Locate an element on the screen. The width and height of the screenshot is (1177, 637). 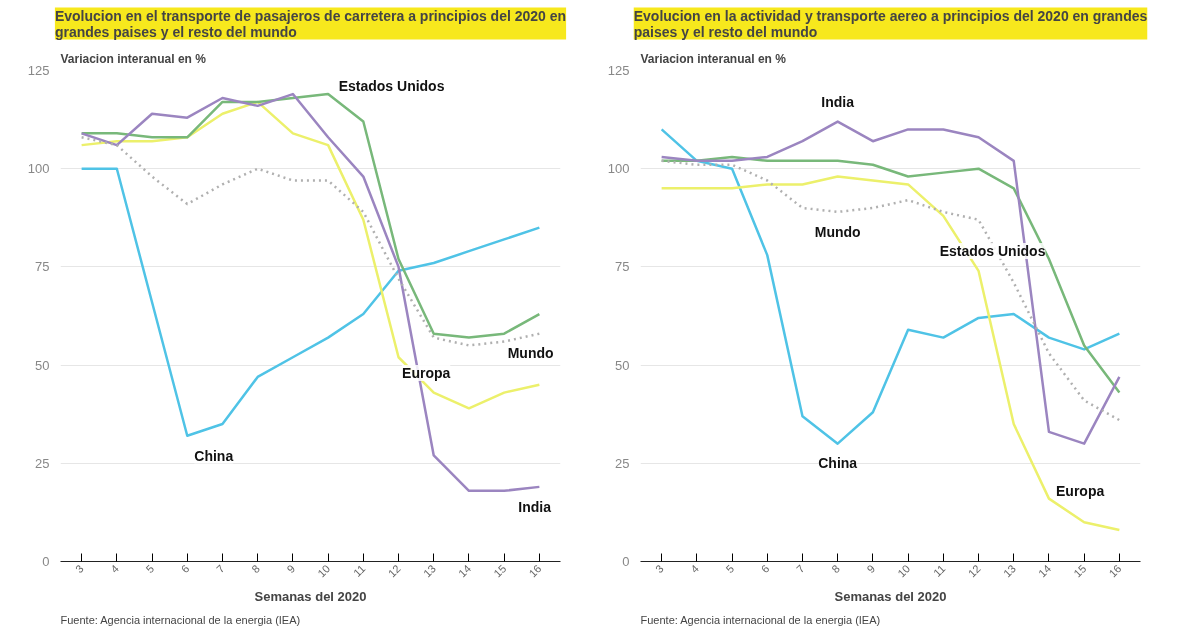
chart-title: Evolucion en la actividad y transporte aereo a principios del 2020 en grandes paises y el resto del mundo is located at coordinates (890, 23).